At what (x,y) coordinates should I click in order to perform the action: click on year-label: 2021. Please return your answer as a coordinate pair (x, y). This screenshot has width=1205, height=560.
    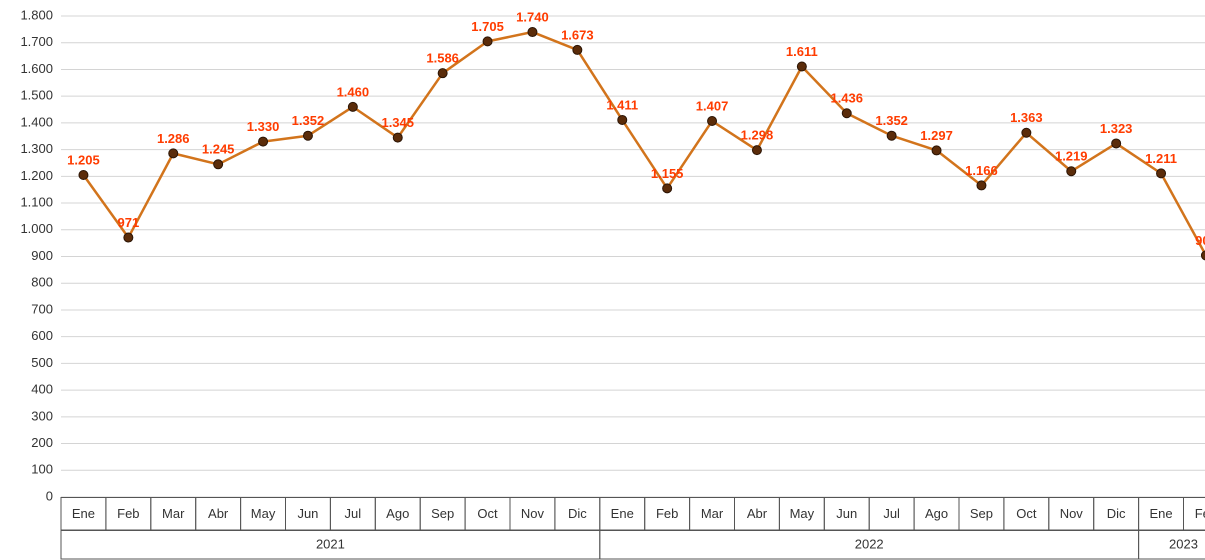
    Looking at the image, I should click on (330, 543).